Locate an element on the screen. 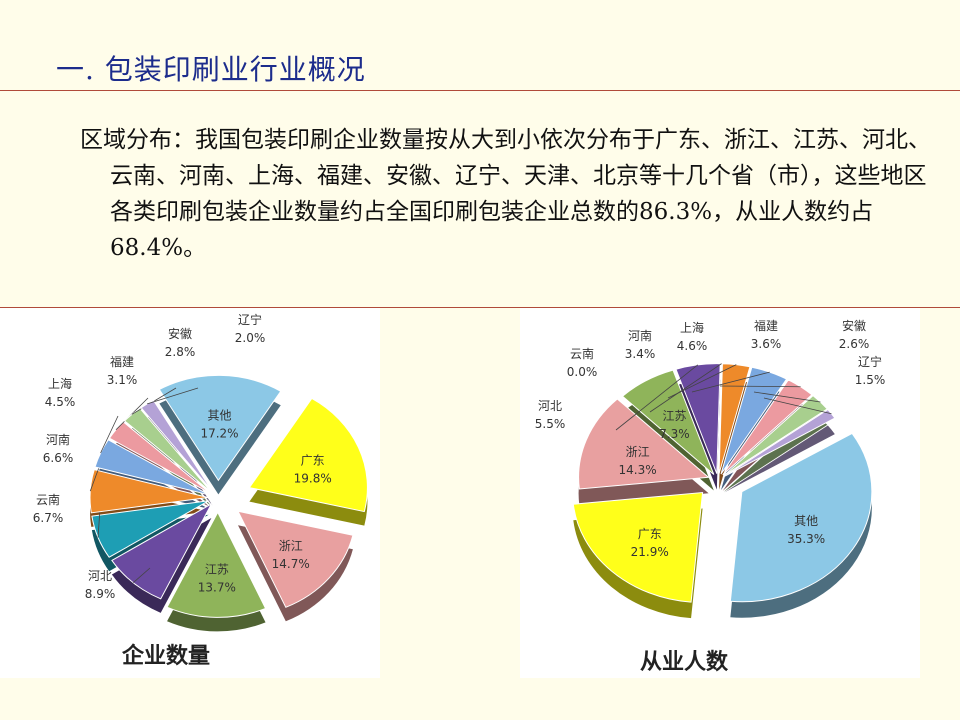 Image resolution: width=960 pixels, height=720 pixels. page-title: 一. 包装印刷业行业概况 is located at coordinates (211, 69).